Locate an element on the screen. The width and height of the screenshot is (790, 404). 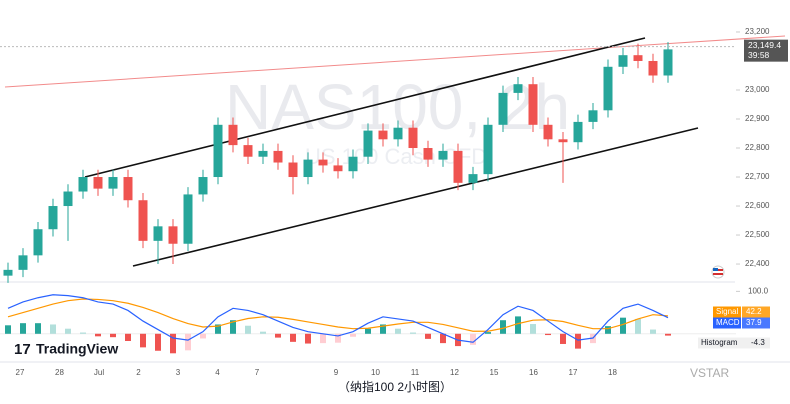
x-tick-label: 3 is located at coordinates (178, 372).